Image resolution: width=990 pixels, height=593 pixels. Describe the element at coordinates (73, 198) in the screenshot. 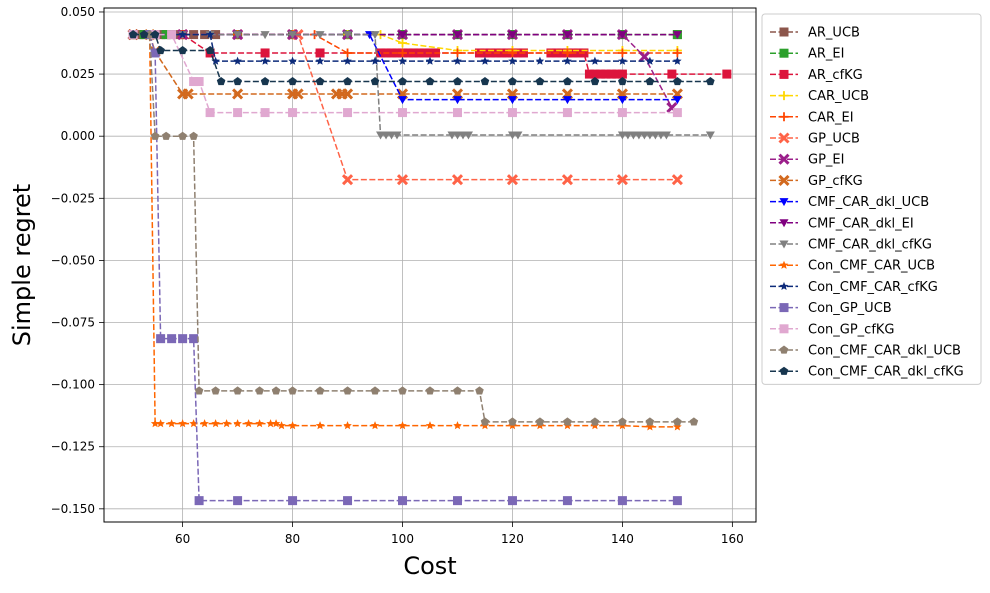

I see `y-tick-label: −0.025` at that location.